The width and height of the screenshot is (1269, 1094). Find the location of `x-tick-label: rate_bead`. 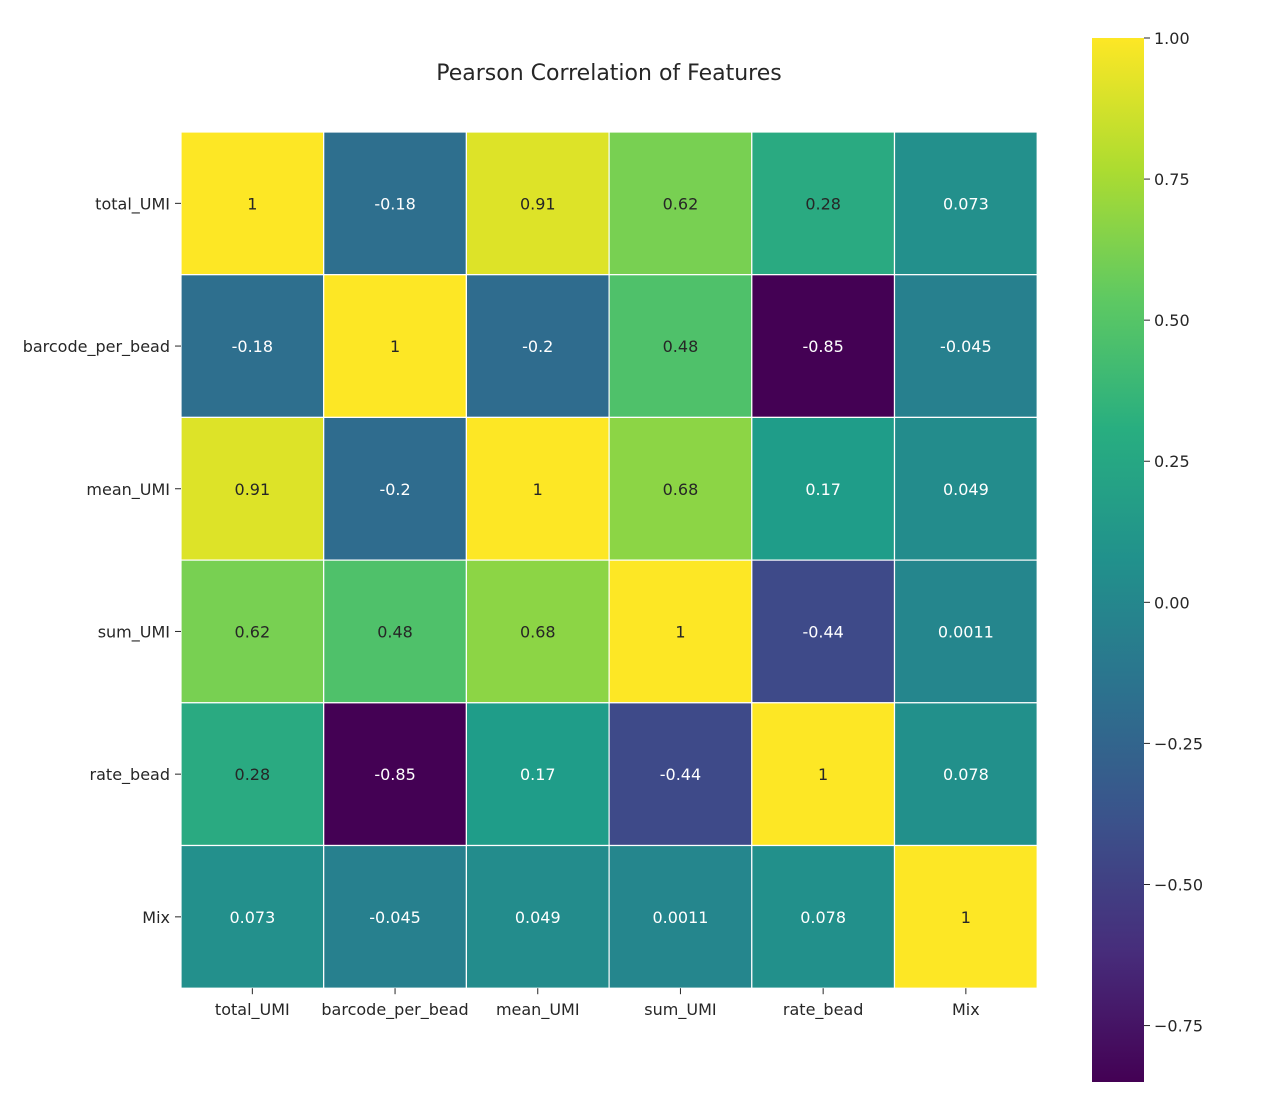

x-tick-label: rate_bead is located at coordinates (823, 1010).